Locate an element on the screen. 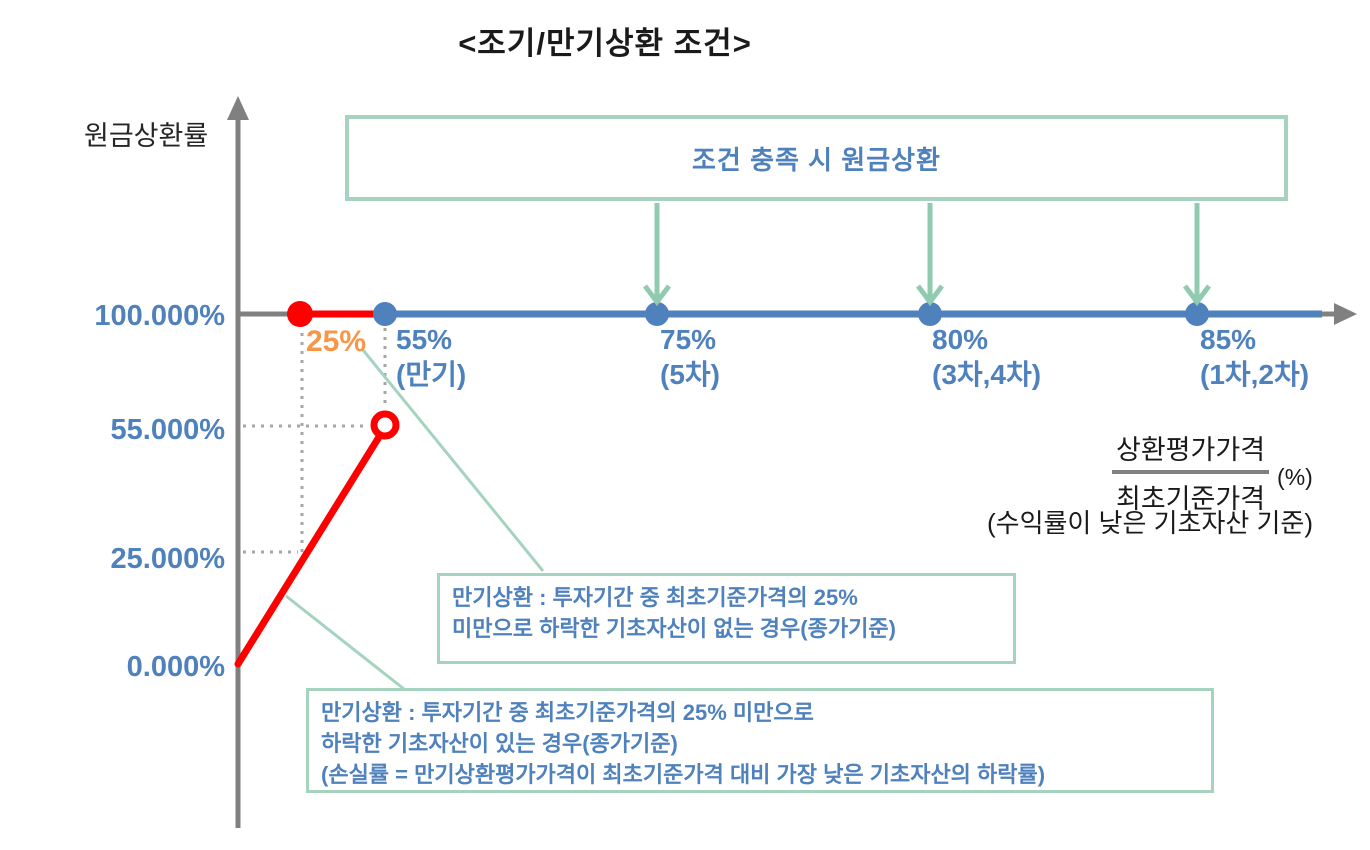  callout-line-no-knock-in is located at coordinates (453, 460).